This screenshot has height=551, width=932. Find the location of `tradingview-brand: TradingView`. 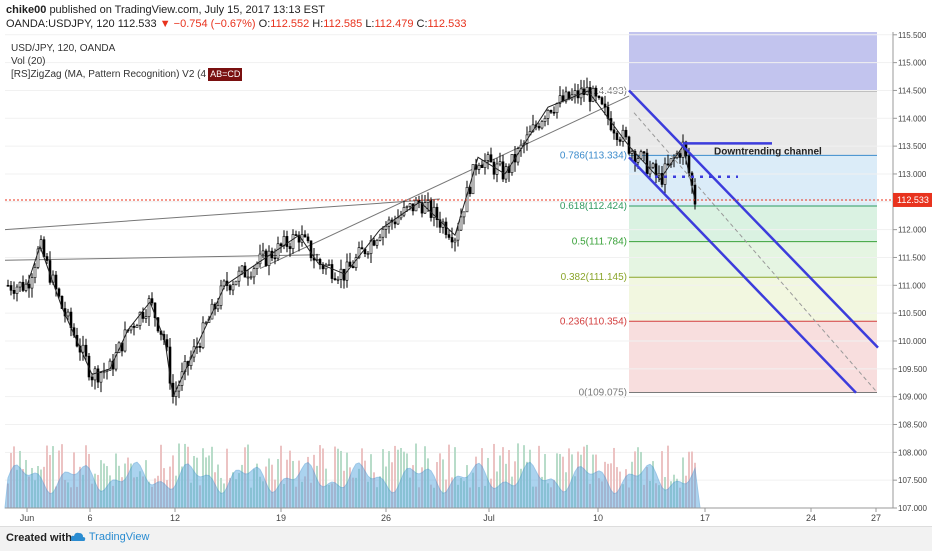

tradingview-brand: TradingView is located at coordinates (119, 537).